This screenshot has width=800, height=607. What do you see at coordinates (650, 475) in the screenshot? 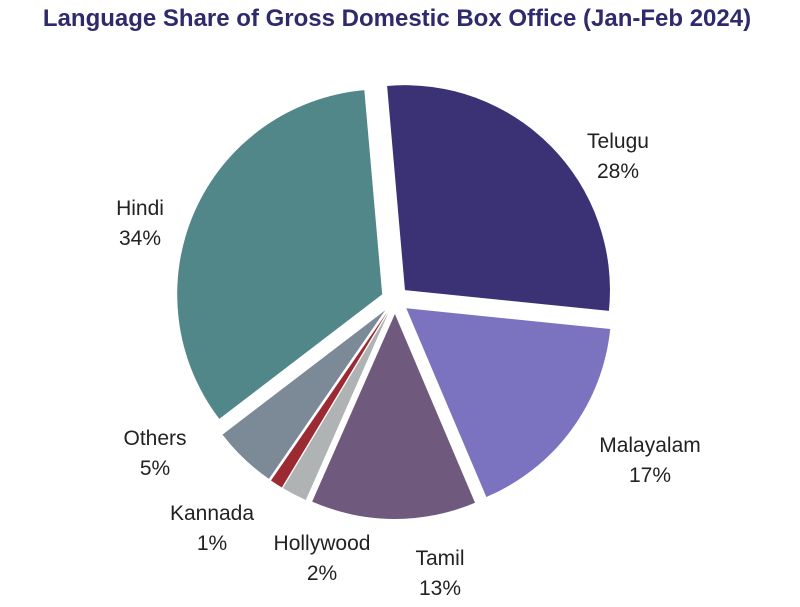
I see `value-label: 17%` at bounding box center [650, 475].